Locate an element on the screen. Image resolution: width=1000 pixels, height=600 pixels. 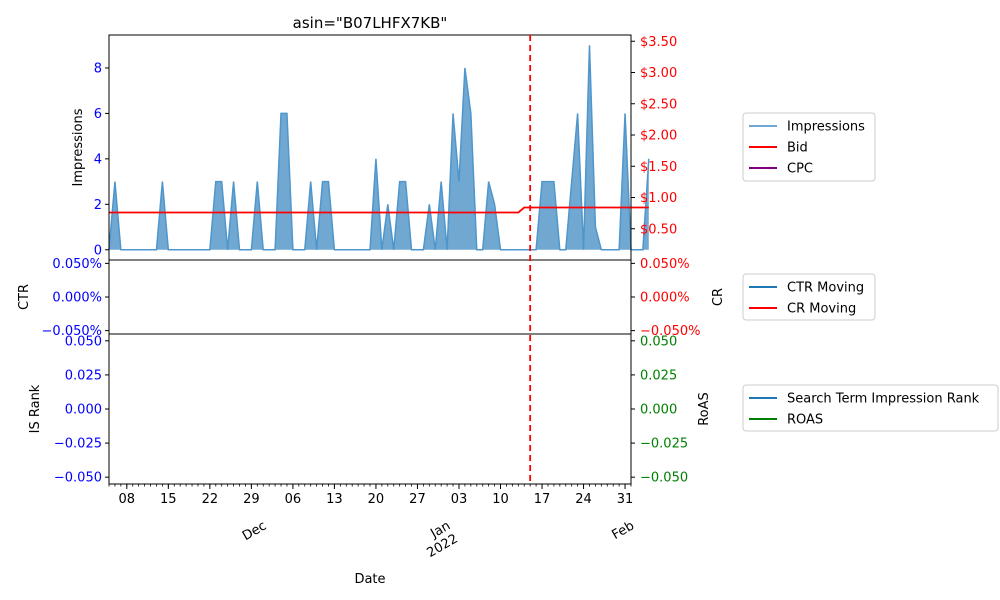
y-tick-label: −0.050 is located at coordinates (78, 478).